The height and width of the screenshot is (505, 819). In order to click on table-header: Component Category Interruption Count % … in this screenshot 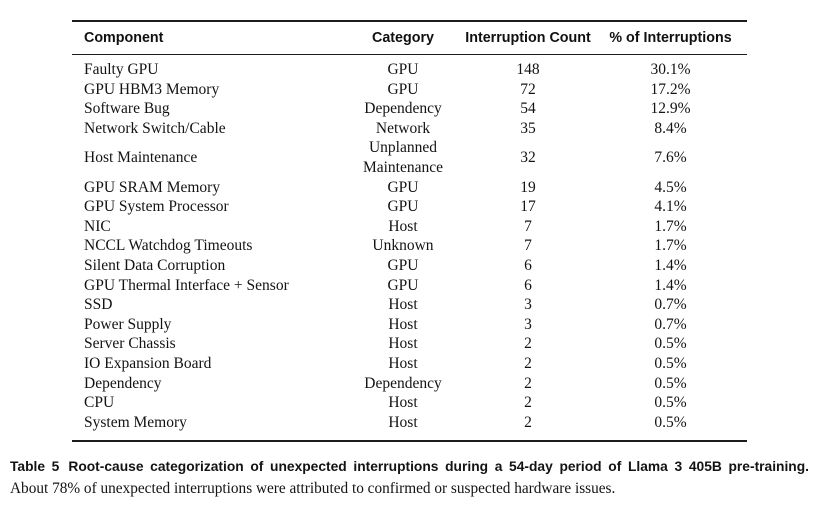, I will do `click(409, 38)`.